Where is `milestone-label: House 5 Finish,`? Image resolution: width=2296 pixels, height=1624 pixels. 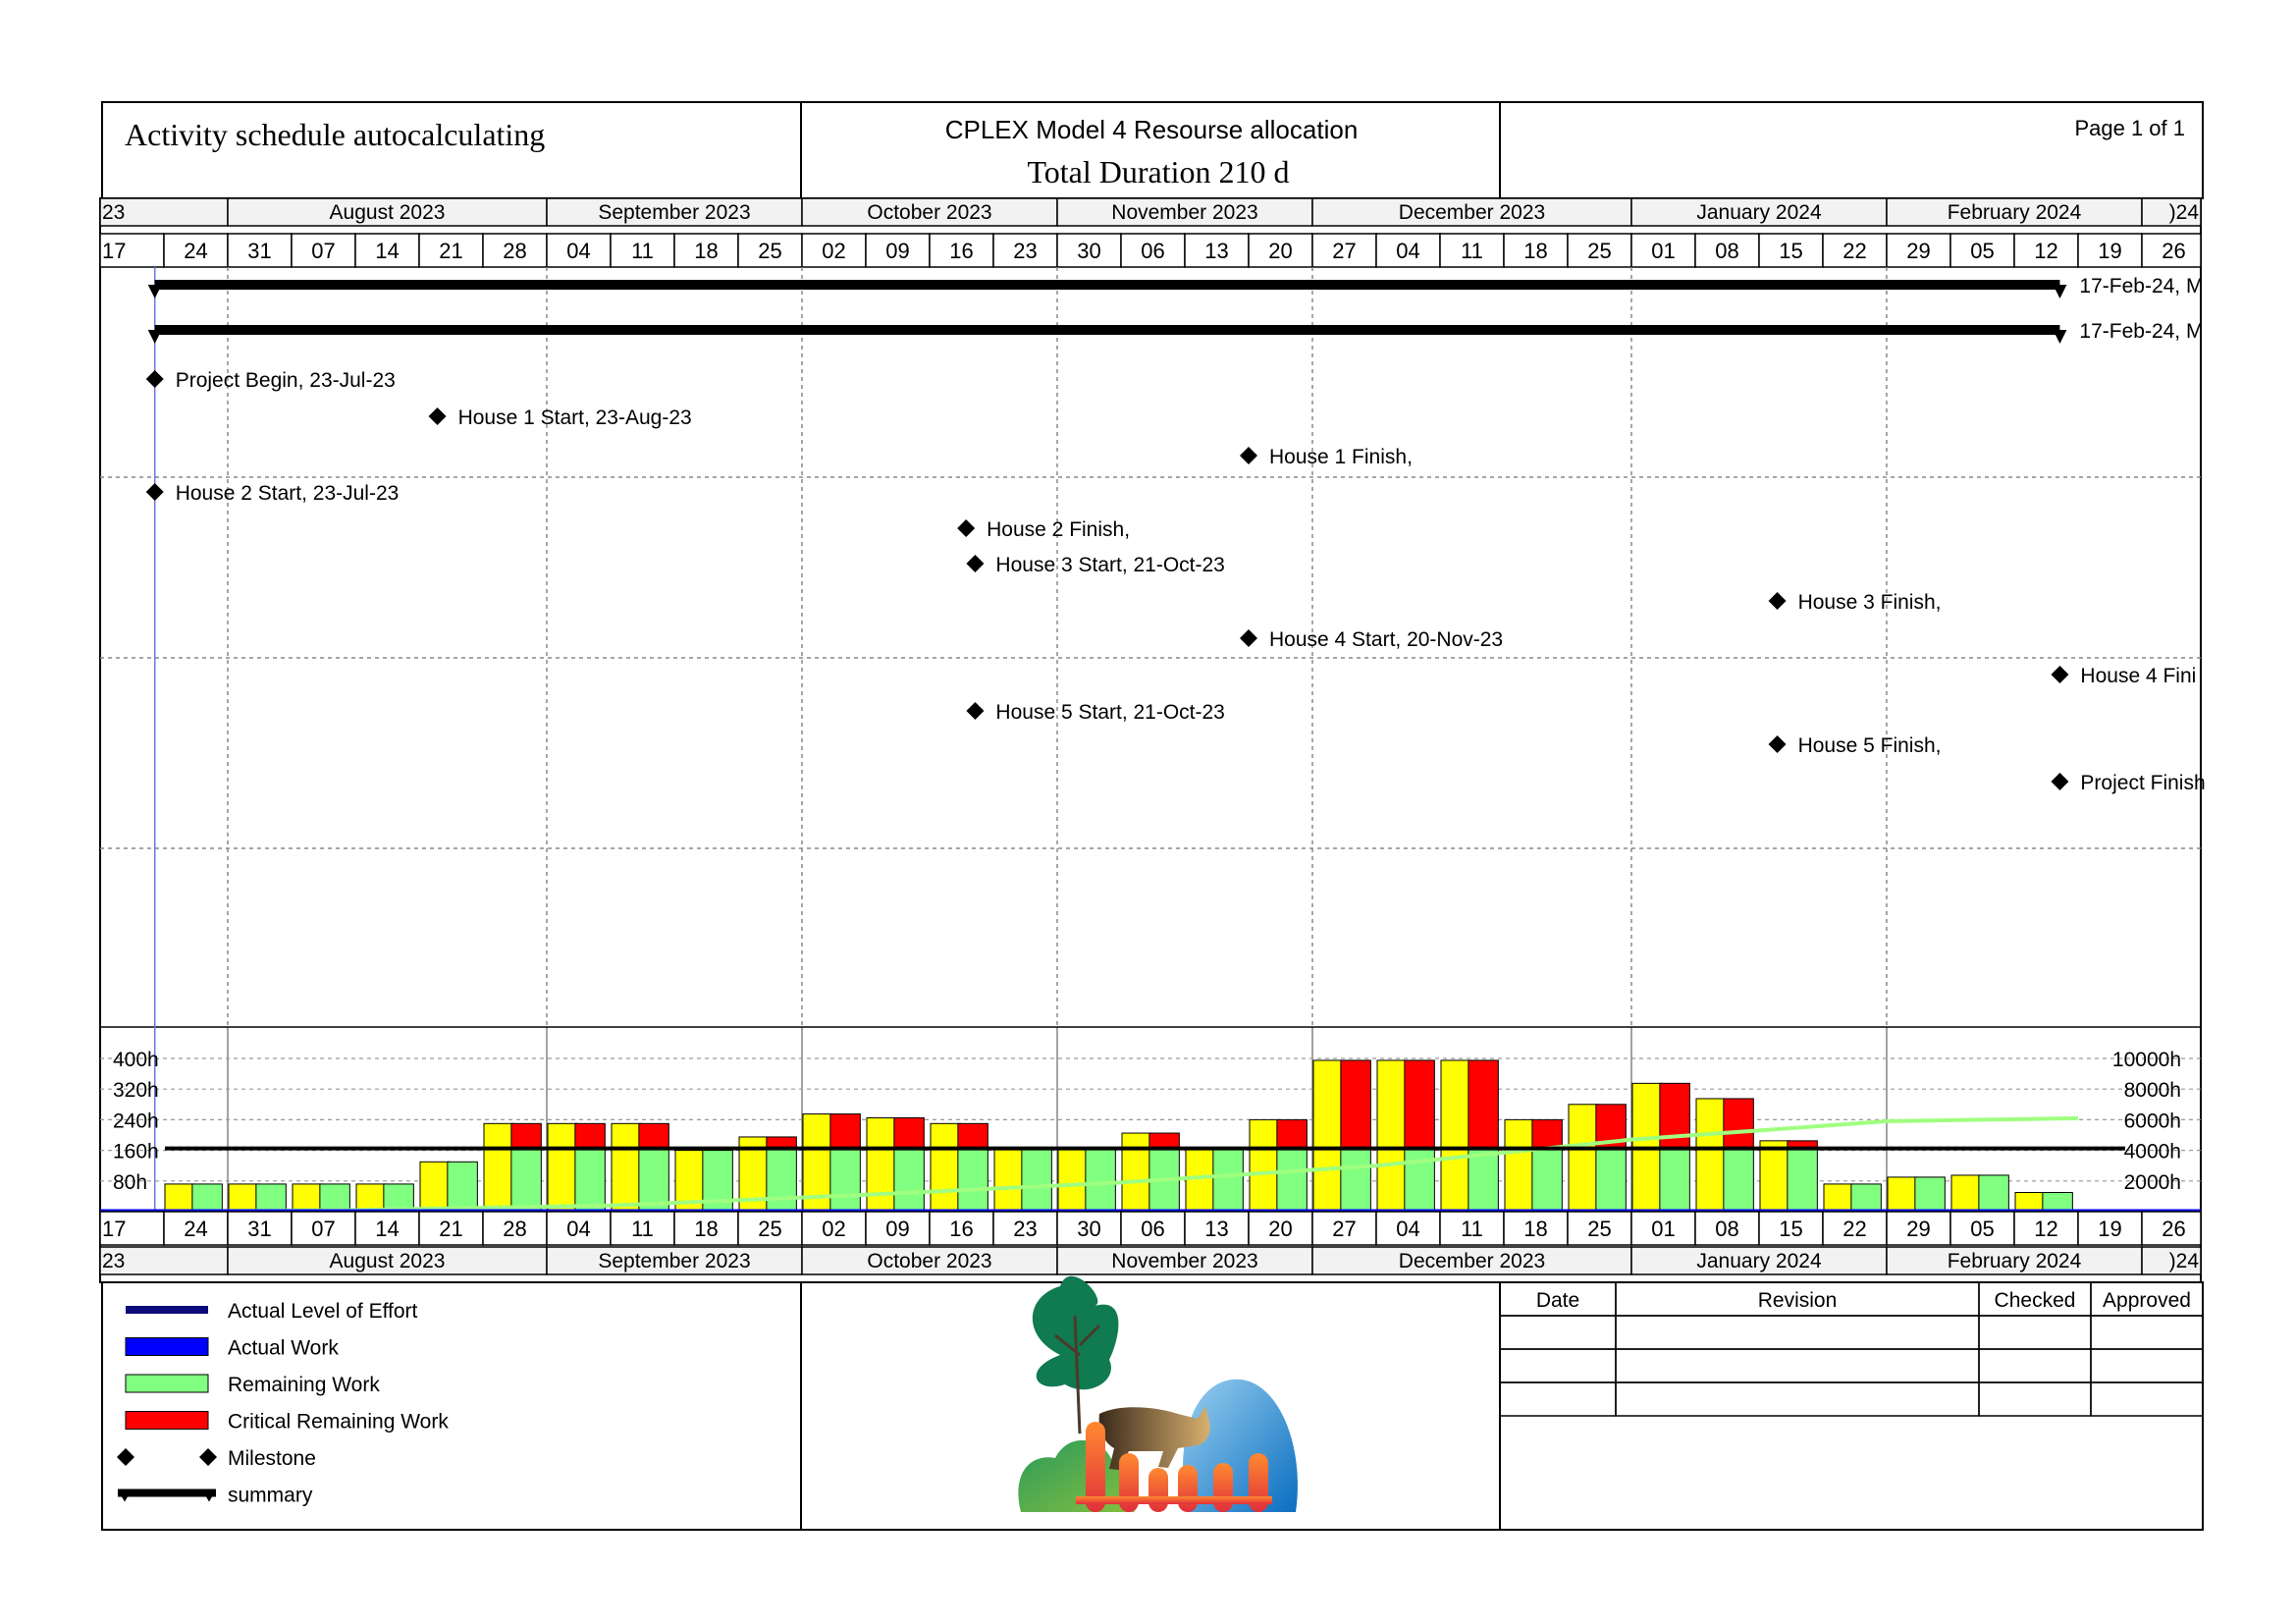
milestone-label: House 5 Finish, is located at coordinates (1870, 745).